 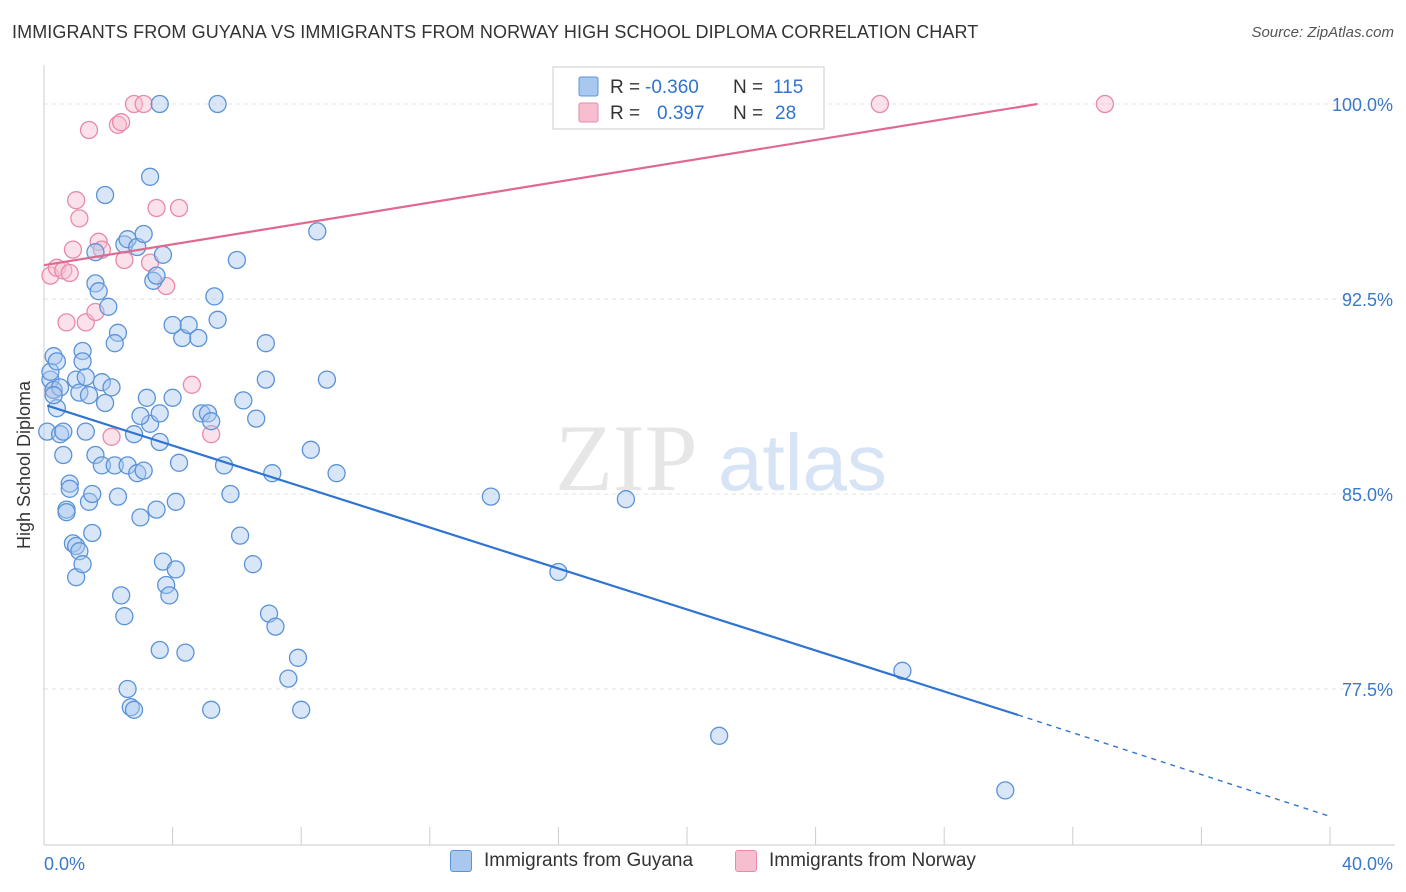 I want to click on x-tick-label: 40.0%, so click(x=1367, y=864).